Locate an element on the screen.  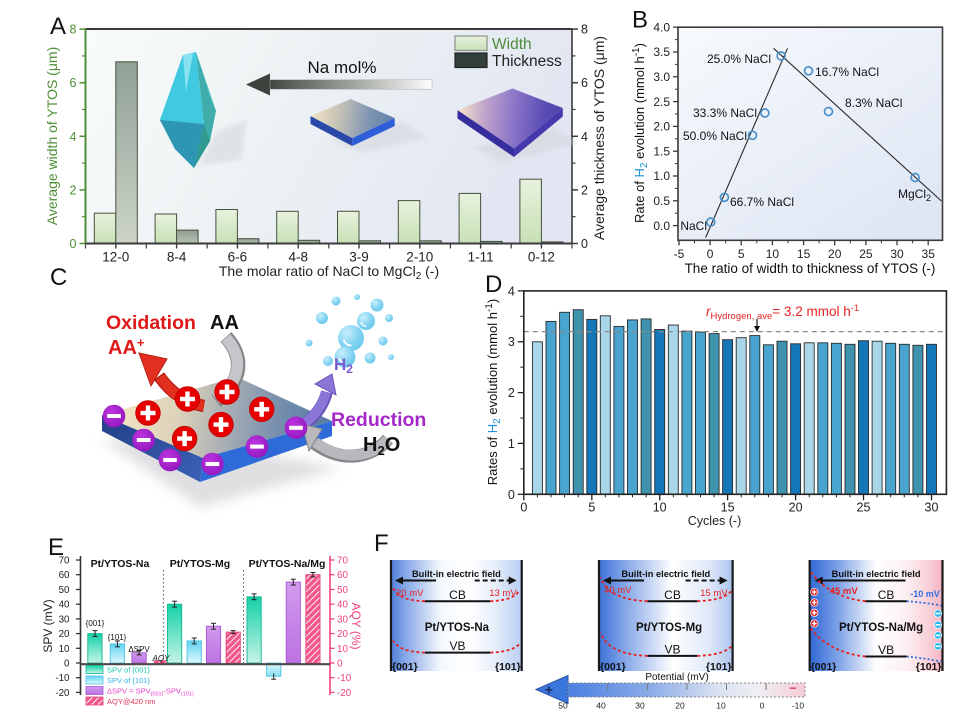
svg-text: 1.5 is located at coordinates (661, 151).